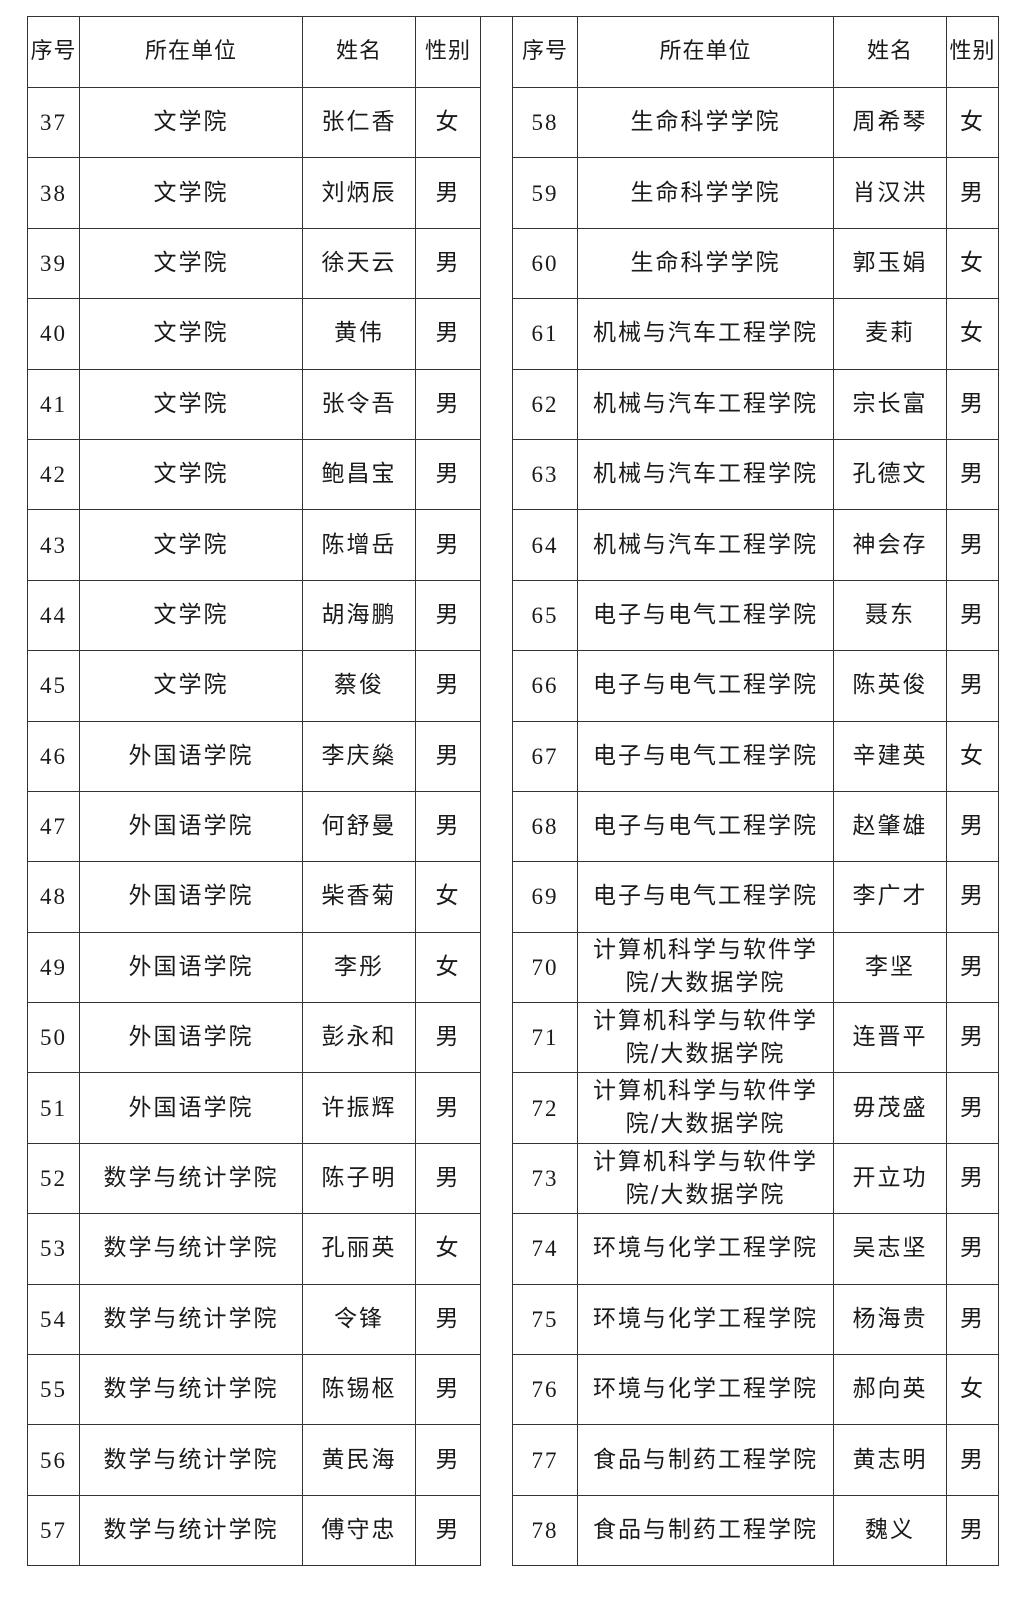  I want to click on row-index: 50, so click(53, 1038).